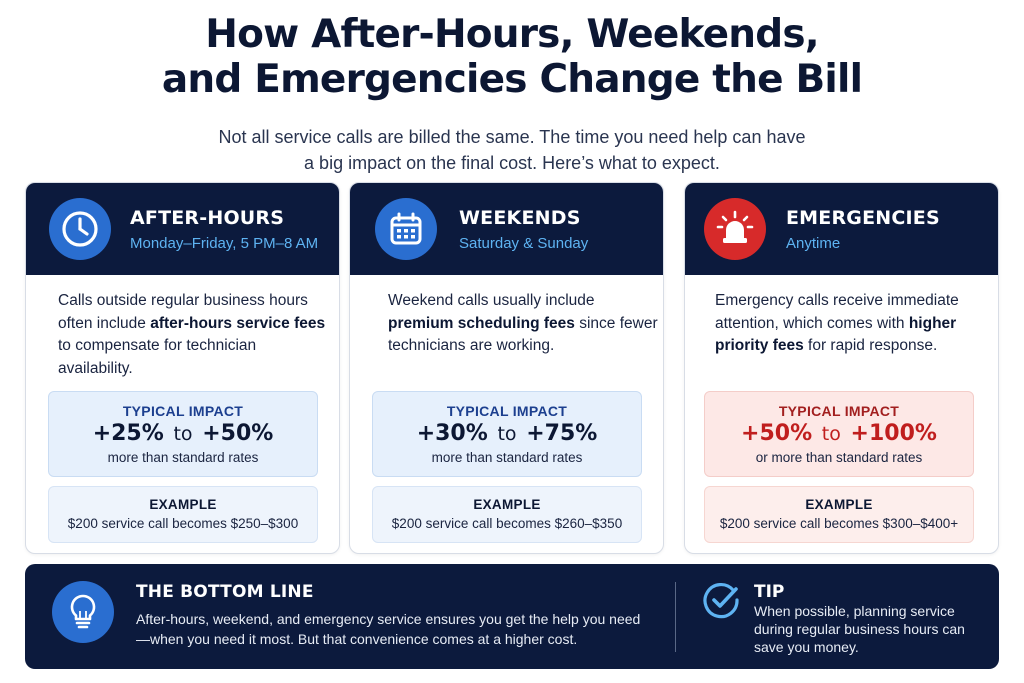  I want to click on page-title-line1: How After-Hours, Weekends,, so click(512, 34).